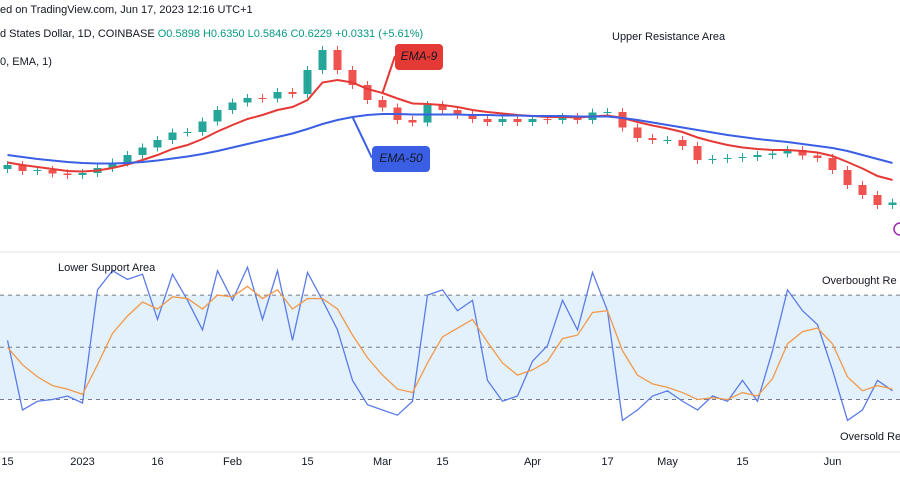 Image resolution: width=900 pixels, height=500 pixels. Describe the element at coordinates (896, 229) in the screenshot. I see `marker` at that location.